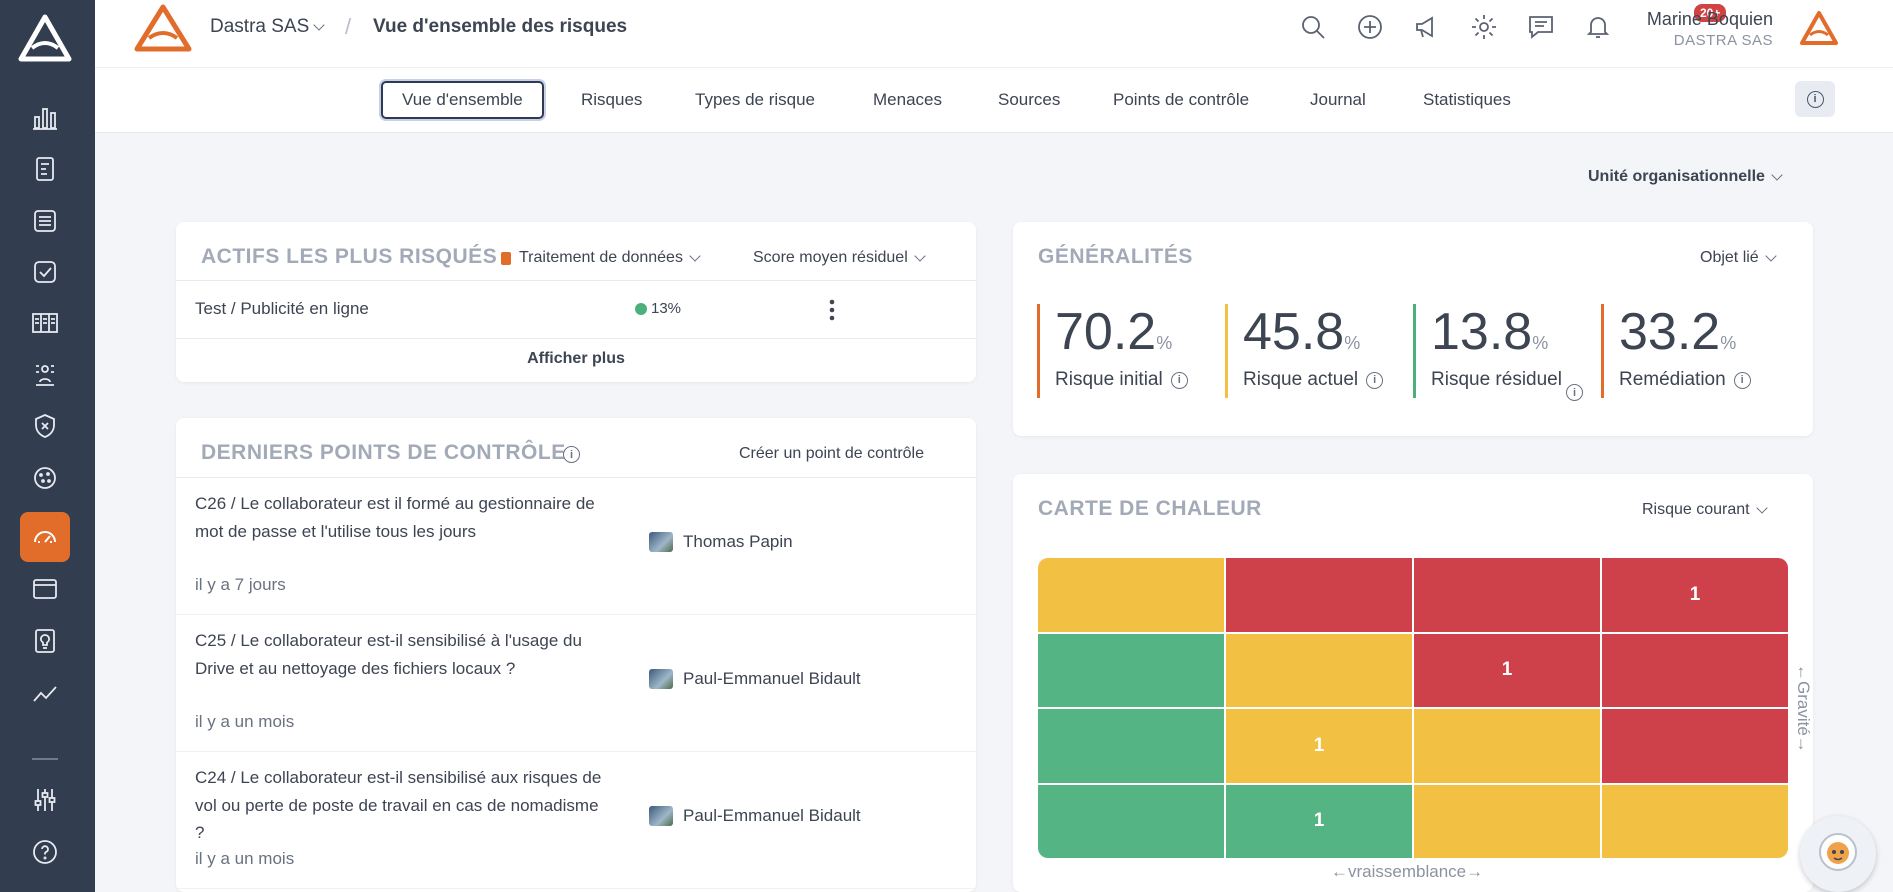  What do you see at coordinates (831, 453) in the screenshot?
I see `create-control-link: Créer un point de contrôle` at bounding box center [831, 453].